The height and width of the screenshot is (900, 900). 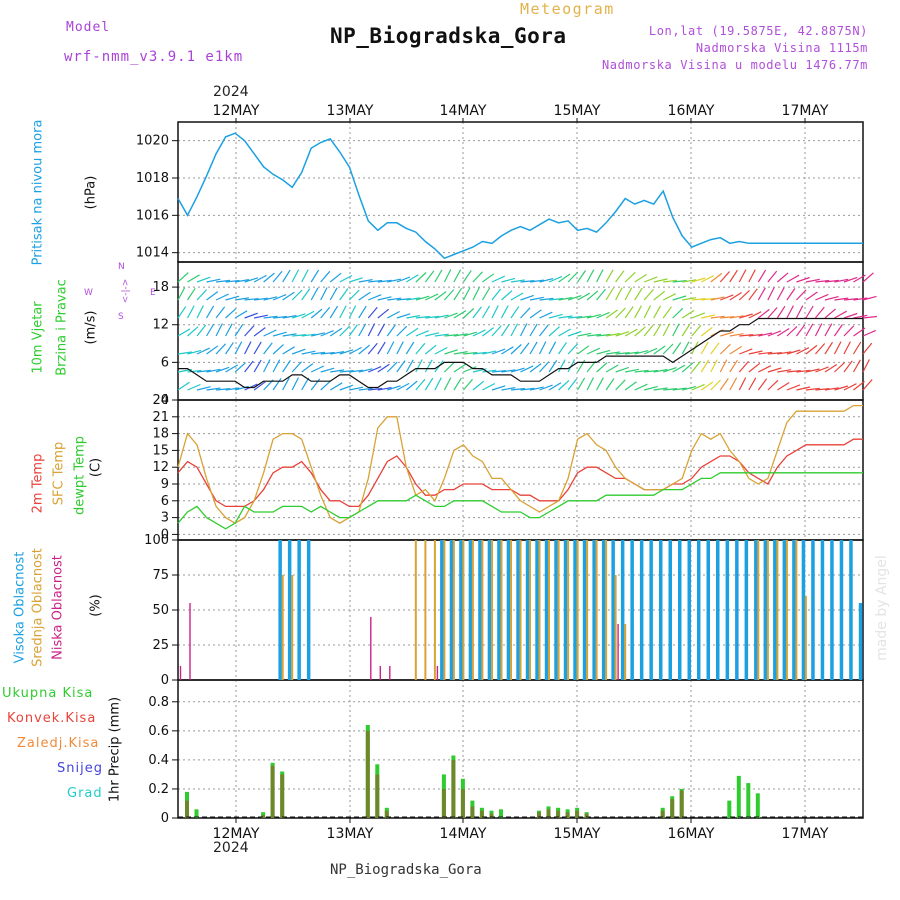 What do you see at coordinates (153, 293) in the screenshot?
I see `compass-e: E` at bounding box center [153, 293].